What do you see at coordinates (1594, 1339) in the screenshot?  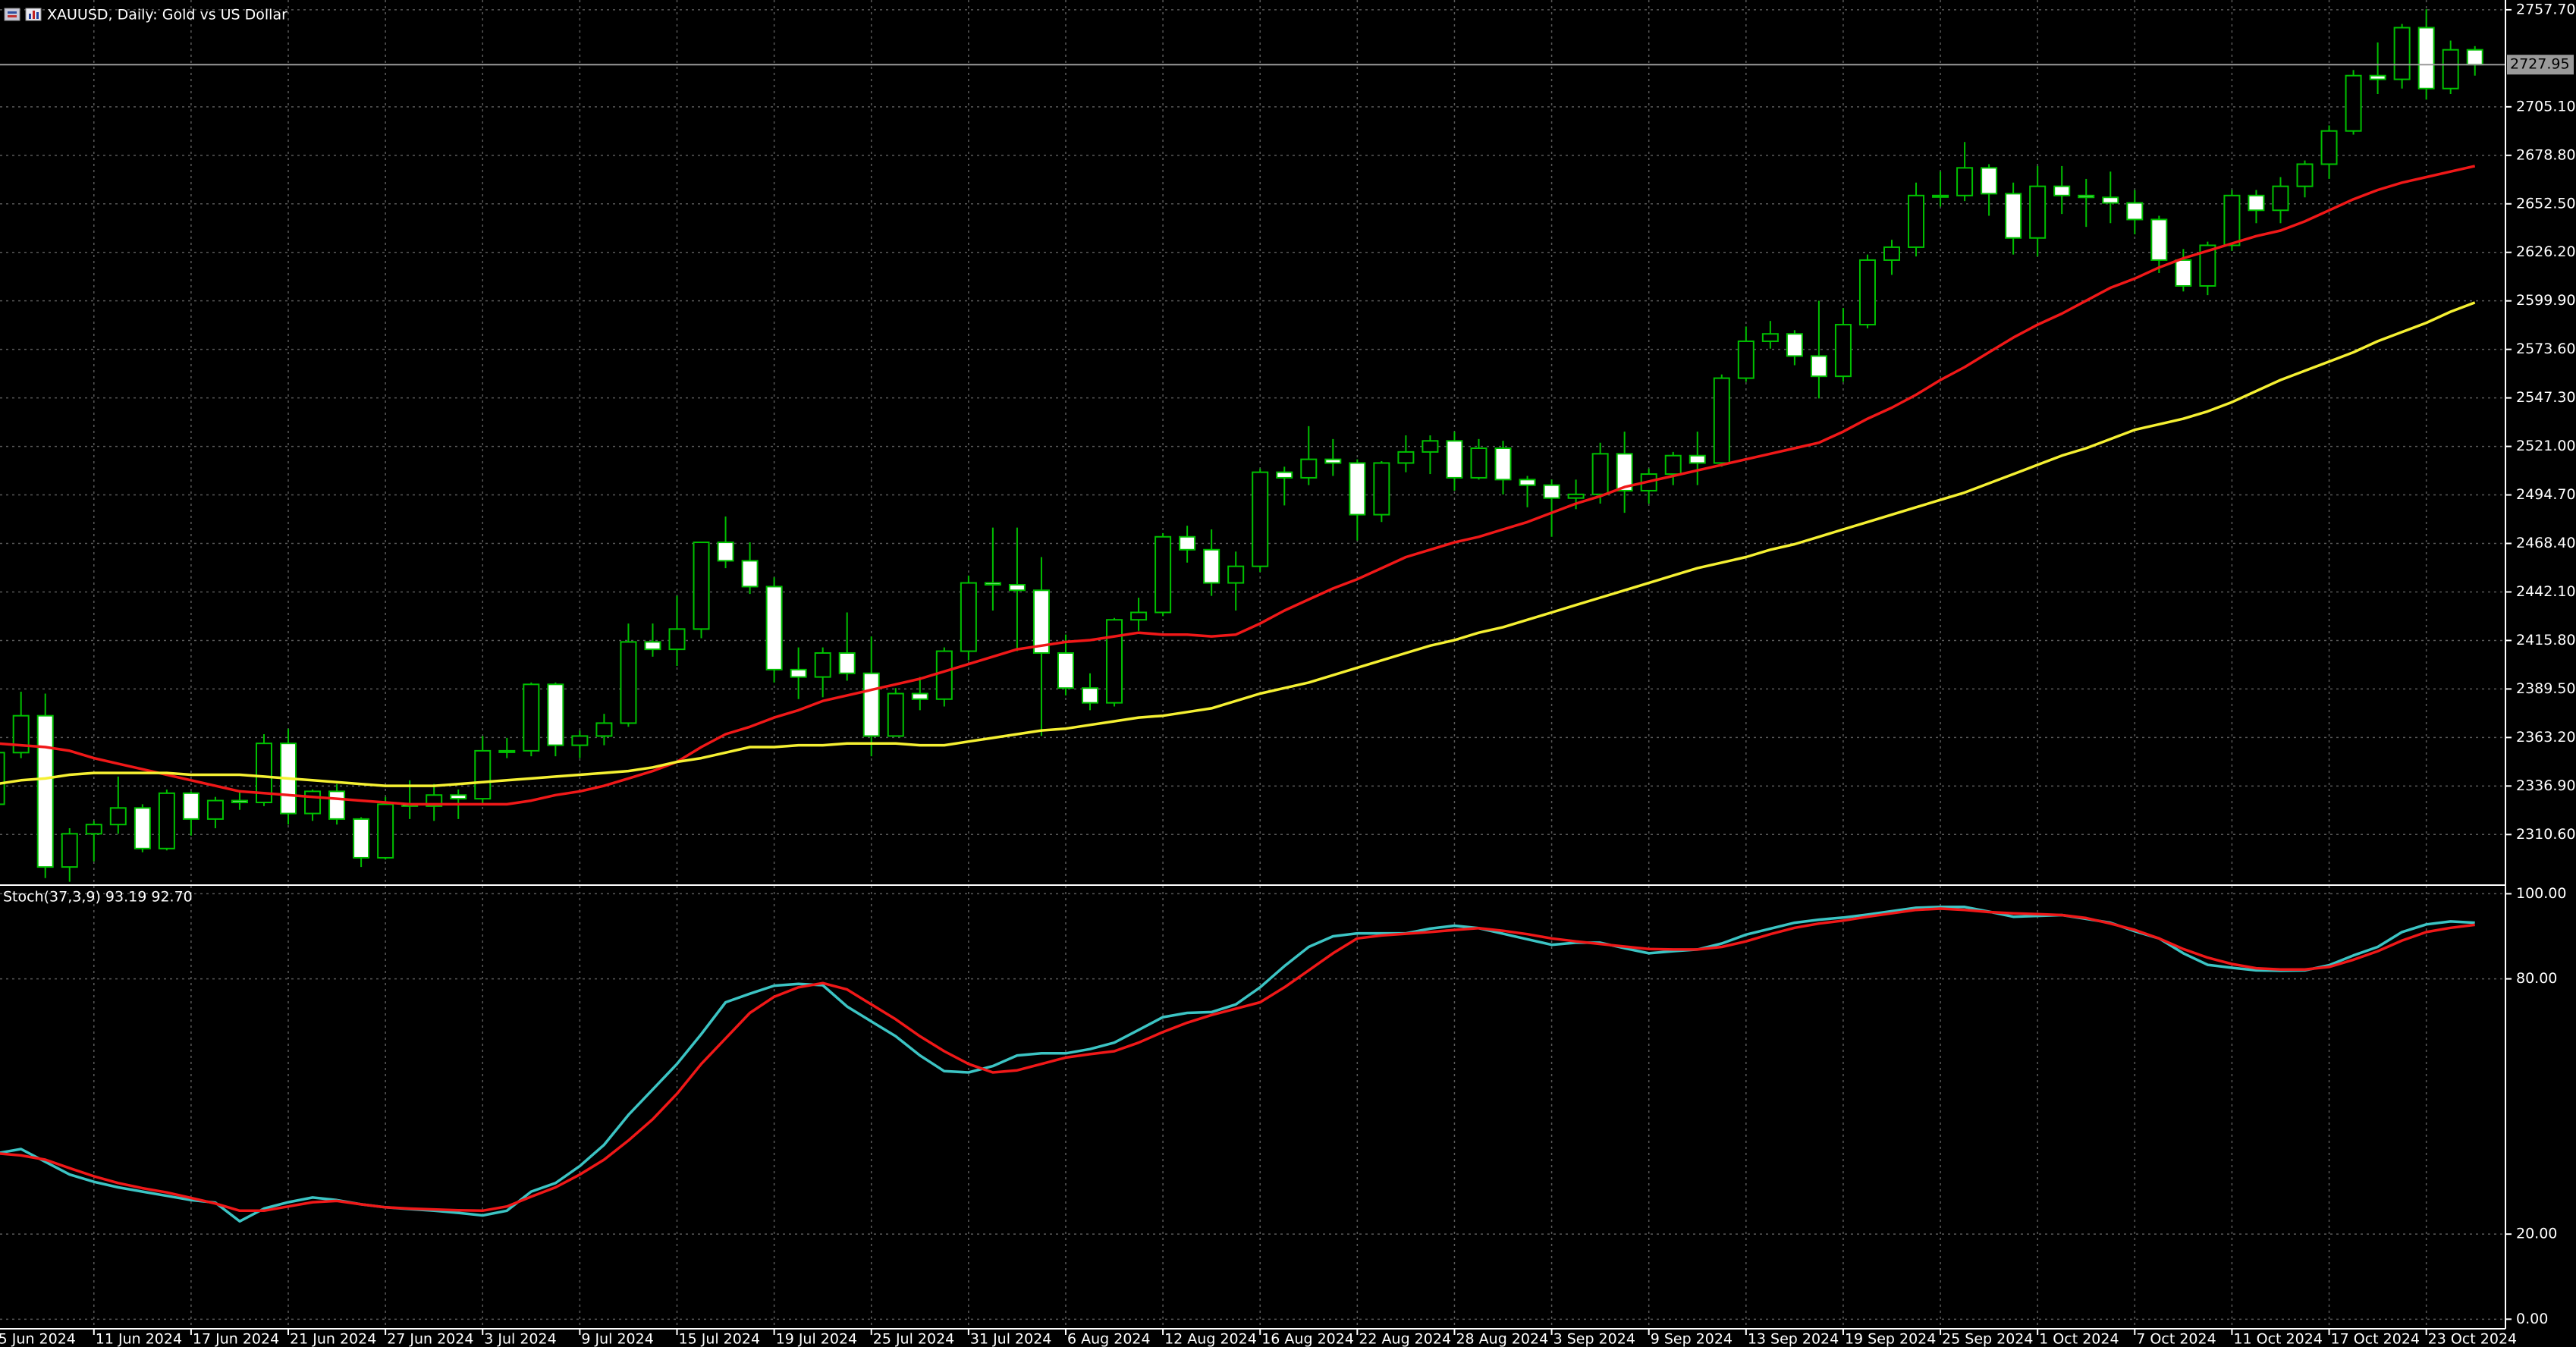 I see `x-tick-label: 3 Sep 2024` at bounding box center [1594, 1339].